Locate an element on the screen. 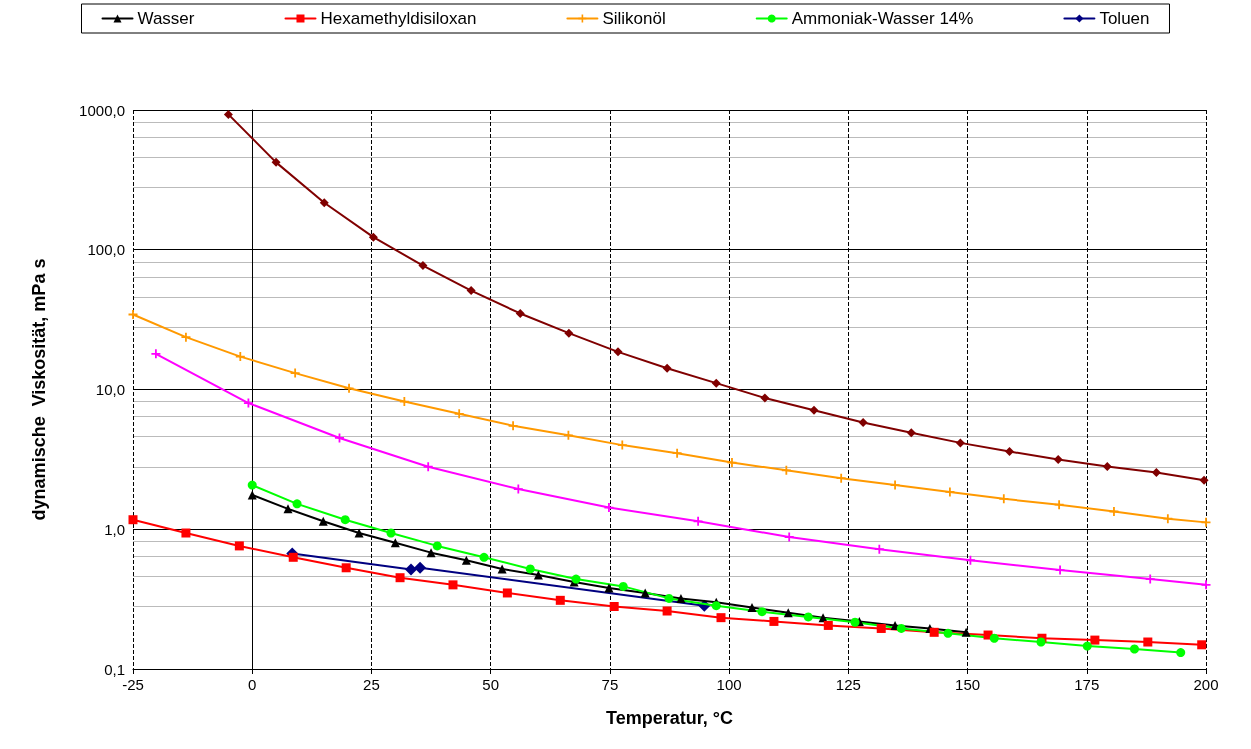 Image resolution: width=1251 pixels, height=749 pixels. x-axis-title: Temperatur, °C is located at coordinates (669, 718).